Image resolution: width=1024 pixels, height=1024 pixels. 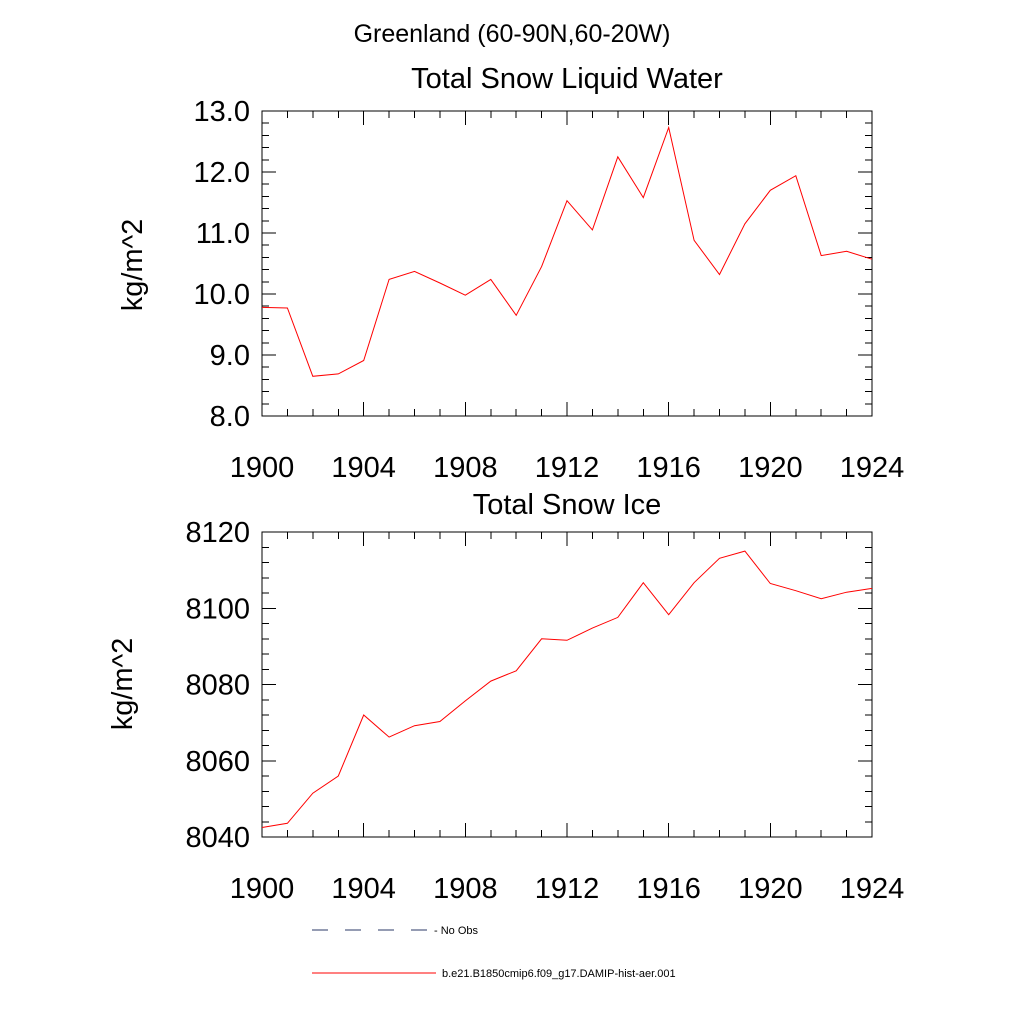 What do you see at coordinates (230, 417) in the screenshot?
I see `y-tick-label: 8.0` at bounding box center [230, 417].